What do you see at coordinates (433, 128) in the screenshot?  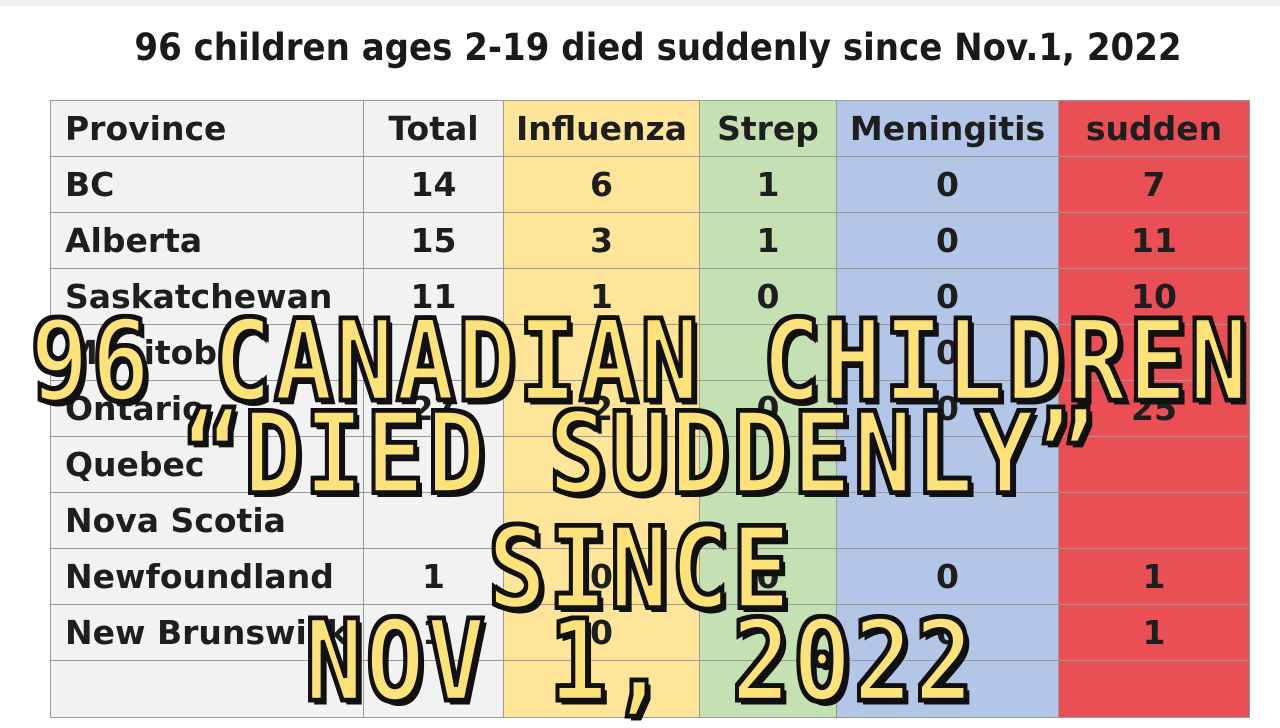 I see `header-total: Total` at bounding box center [433, 128].